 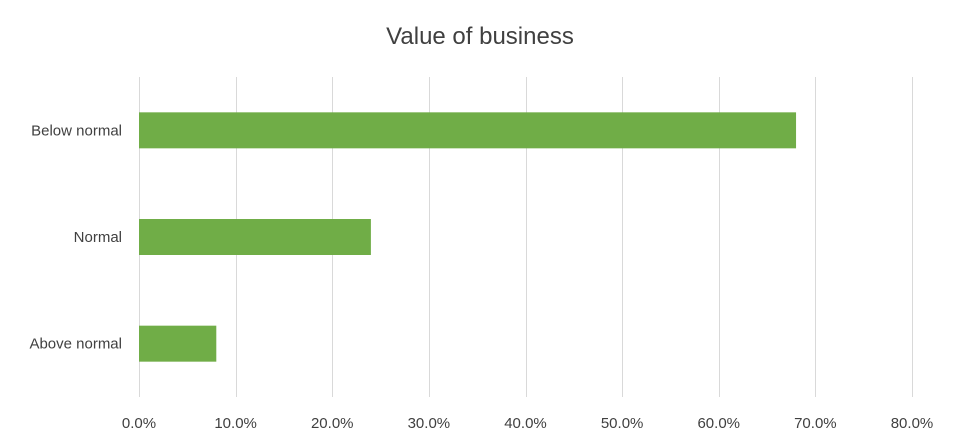 I want to click on x-tick-label: 40.0%, so click(x=525, y=423).